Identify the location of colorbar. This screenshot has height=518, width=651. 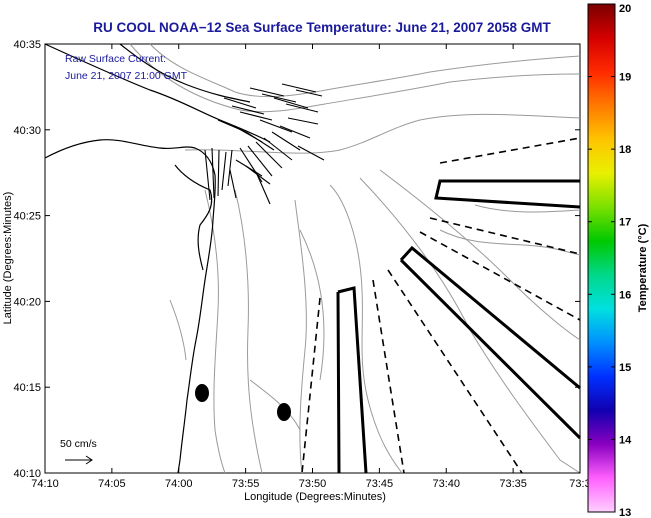
(601, 258).